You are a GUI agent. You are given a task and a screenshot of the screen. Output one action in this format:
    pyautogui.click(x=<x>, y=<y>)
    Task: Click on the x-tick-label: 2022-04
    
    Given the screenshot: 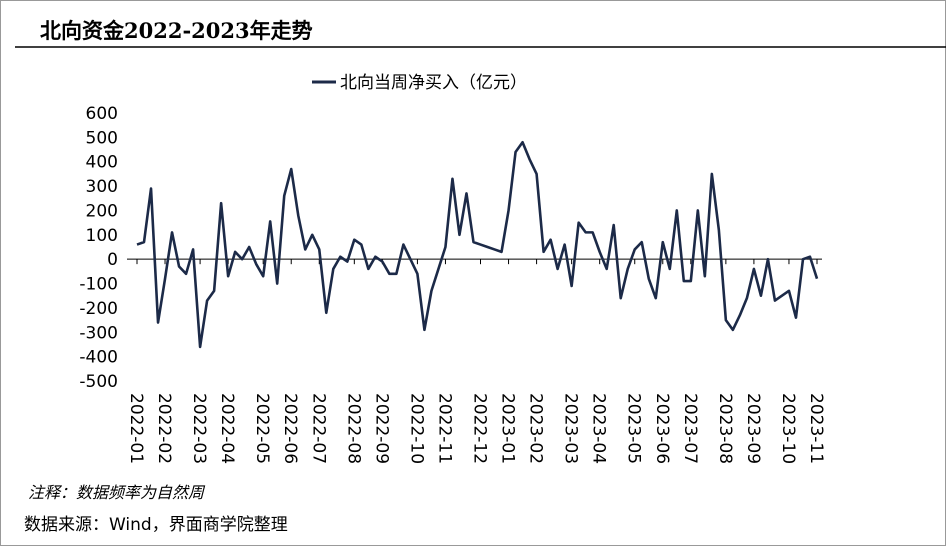 What is the action you would take?
    pyautogui.click(x=227, y=428)
    